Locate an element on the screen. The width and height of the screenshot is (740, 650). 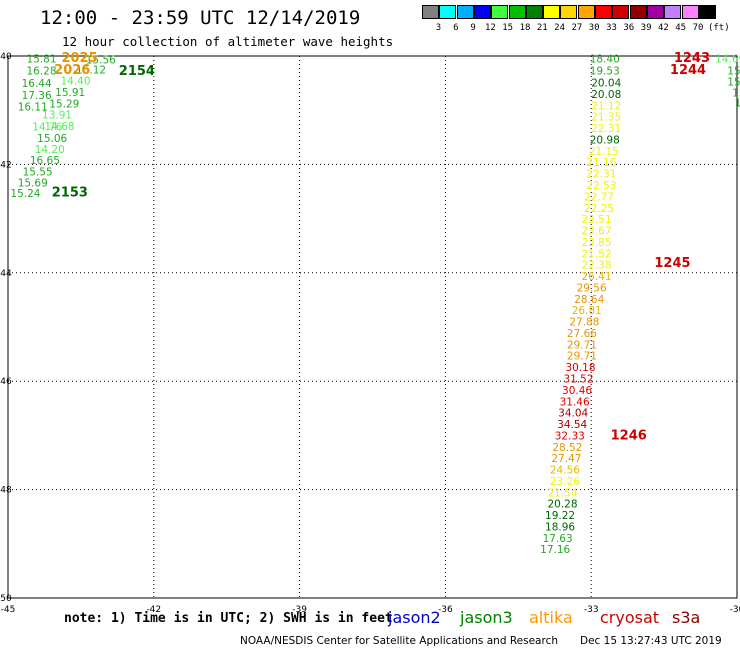
wave-height-value: 31.52 is located at coordinates (578, 379).